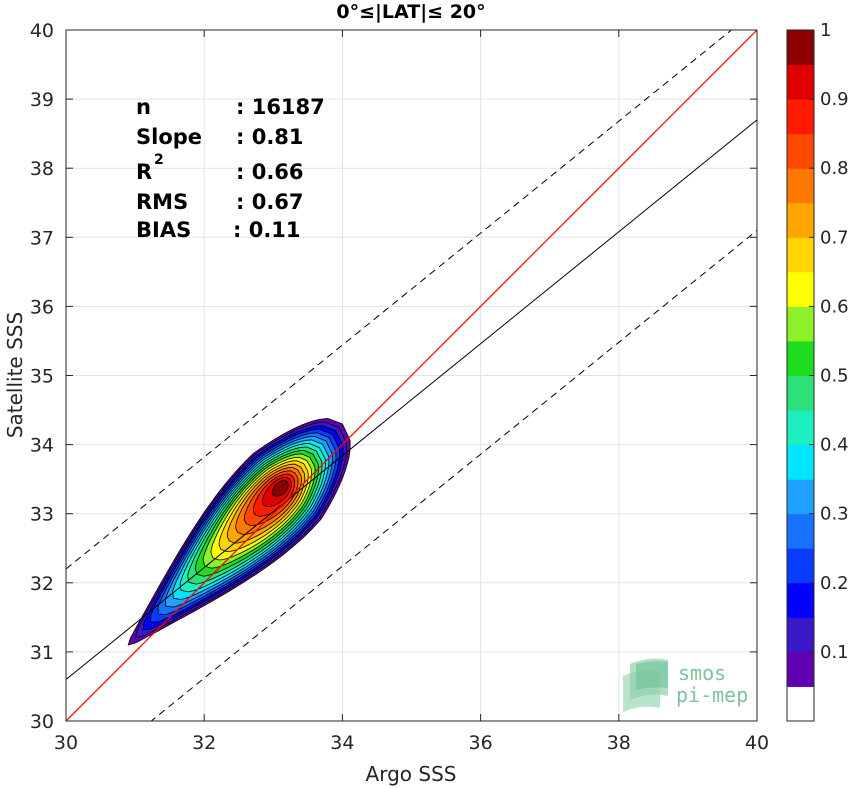 This screenshot has height=788, width=855. I want to click on x-tick-label: 40, so click(757, 743).